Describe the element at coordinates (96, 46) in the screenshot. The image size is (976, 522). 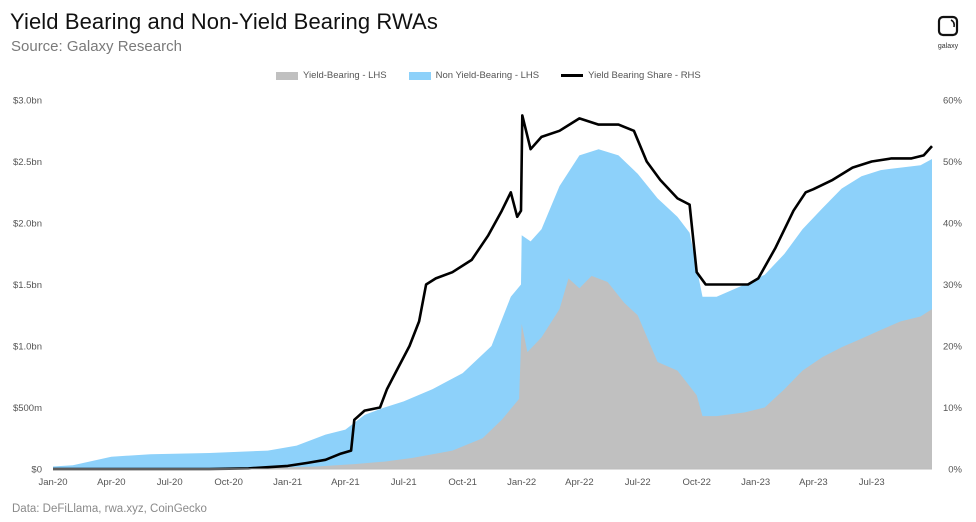
I see `chart-subtitle: Source: Galaxy Research` at that location.